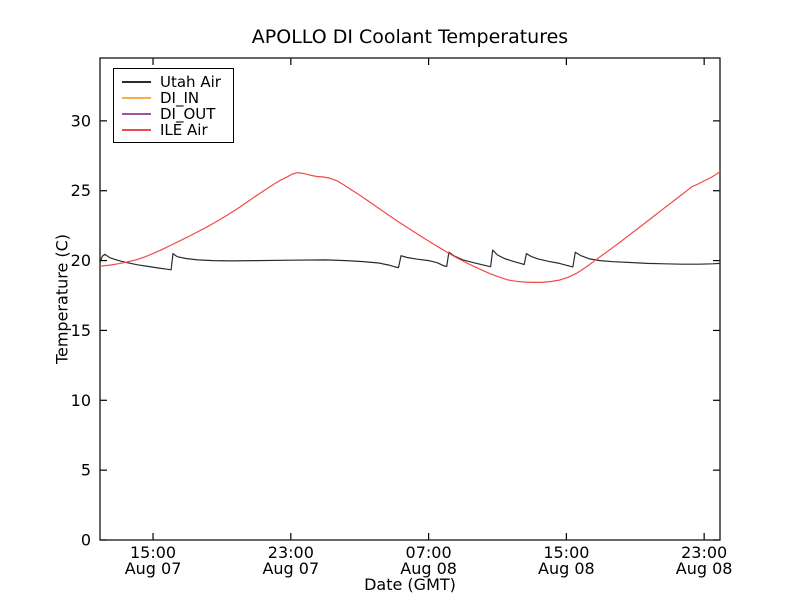 The width and height of the screenshot is (800, 600). I want to click on y-tick-label: 25, so click(81, 190).